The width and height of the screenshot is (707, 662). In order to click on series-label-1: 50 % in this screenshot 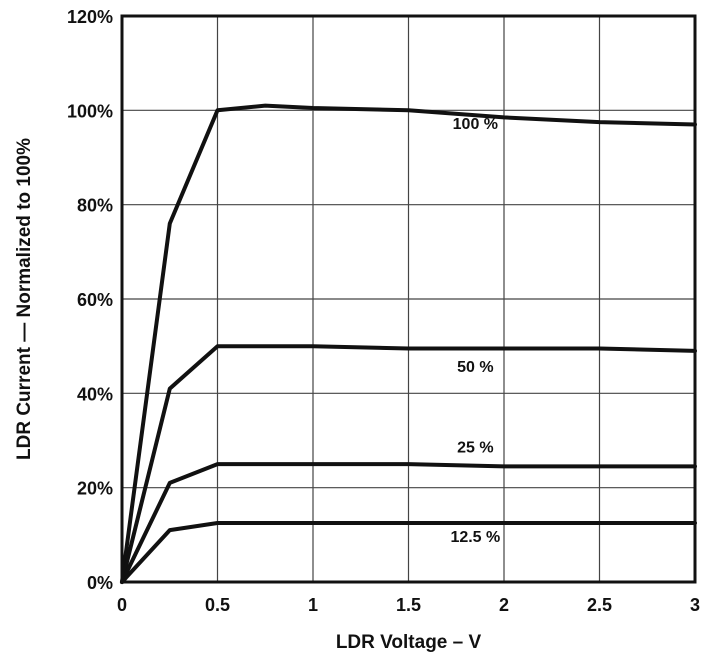, I will do `click(475, 367)`.